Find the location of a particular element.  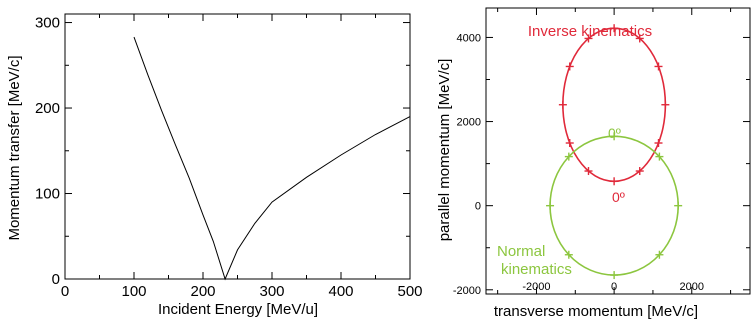

left-x-tick-label: 0 is located at coordinates (65, 291).